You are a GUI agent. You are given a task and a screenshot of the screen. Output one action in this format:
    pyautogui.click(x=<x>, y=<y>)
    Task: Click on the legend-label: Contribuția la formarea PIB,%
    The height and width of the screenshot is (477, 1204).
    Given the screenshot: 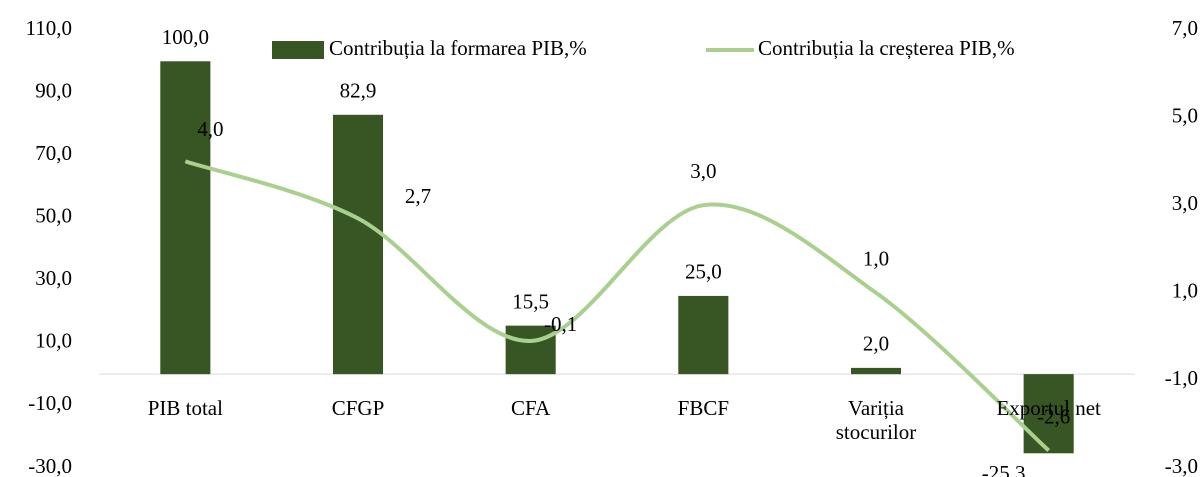 What is the action you would take?
    pyautogui.click(x=458, y=48)
    